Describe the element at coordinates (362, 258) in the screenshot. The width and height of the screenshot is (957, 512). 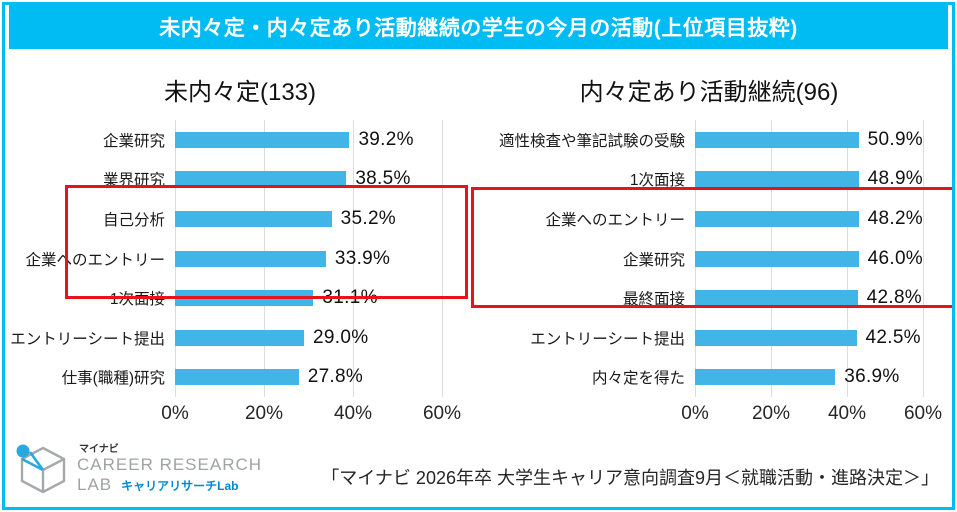
I see `value-label: 33.9%` at that location.